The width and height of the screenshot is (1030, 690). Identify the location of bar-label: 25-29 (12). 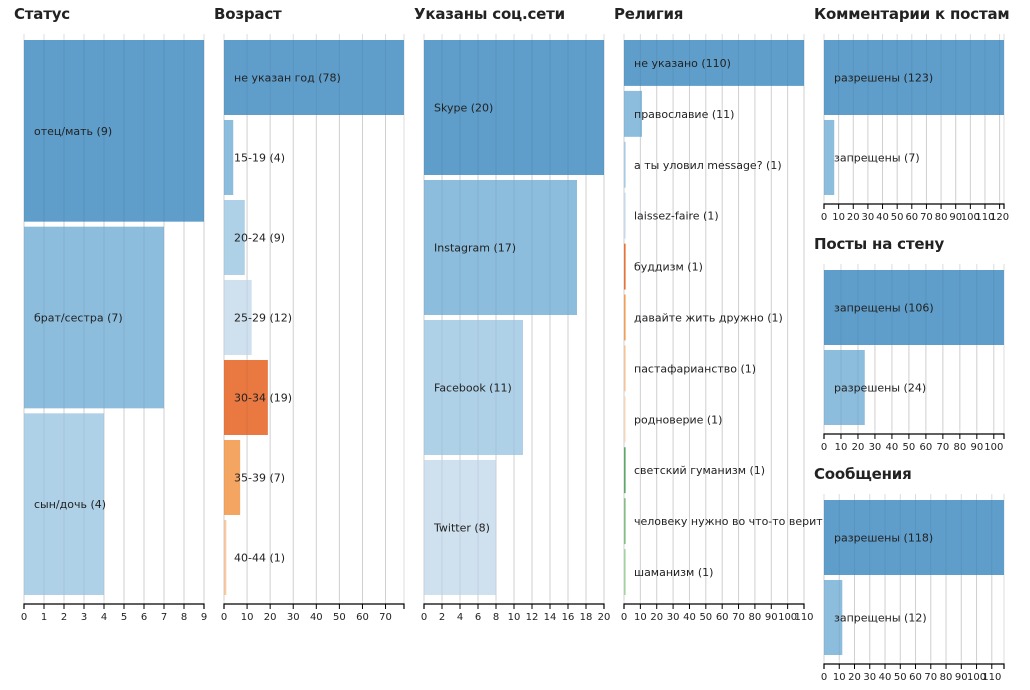
(263, 318).